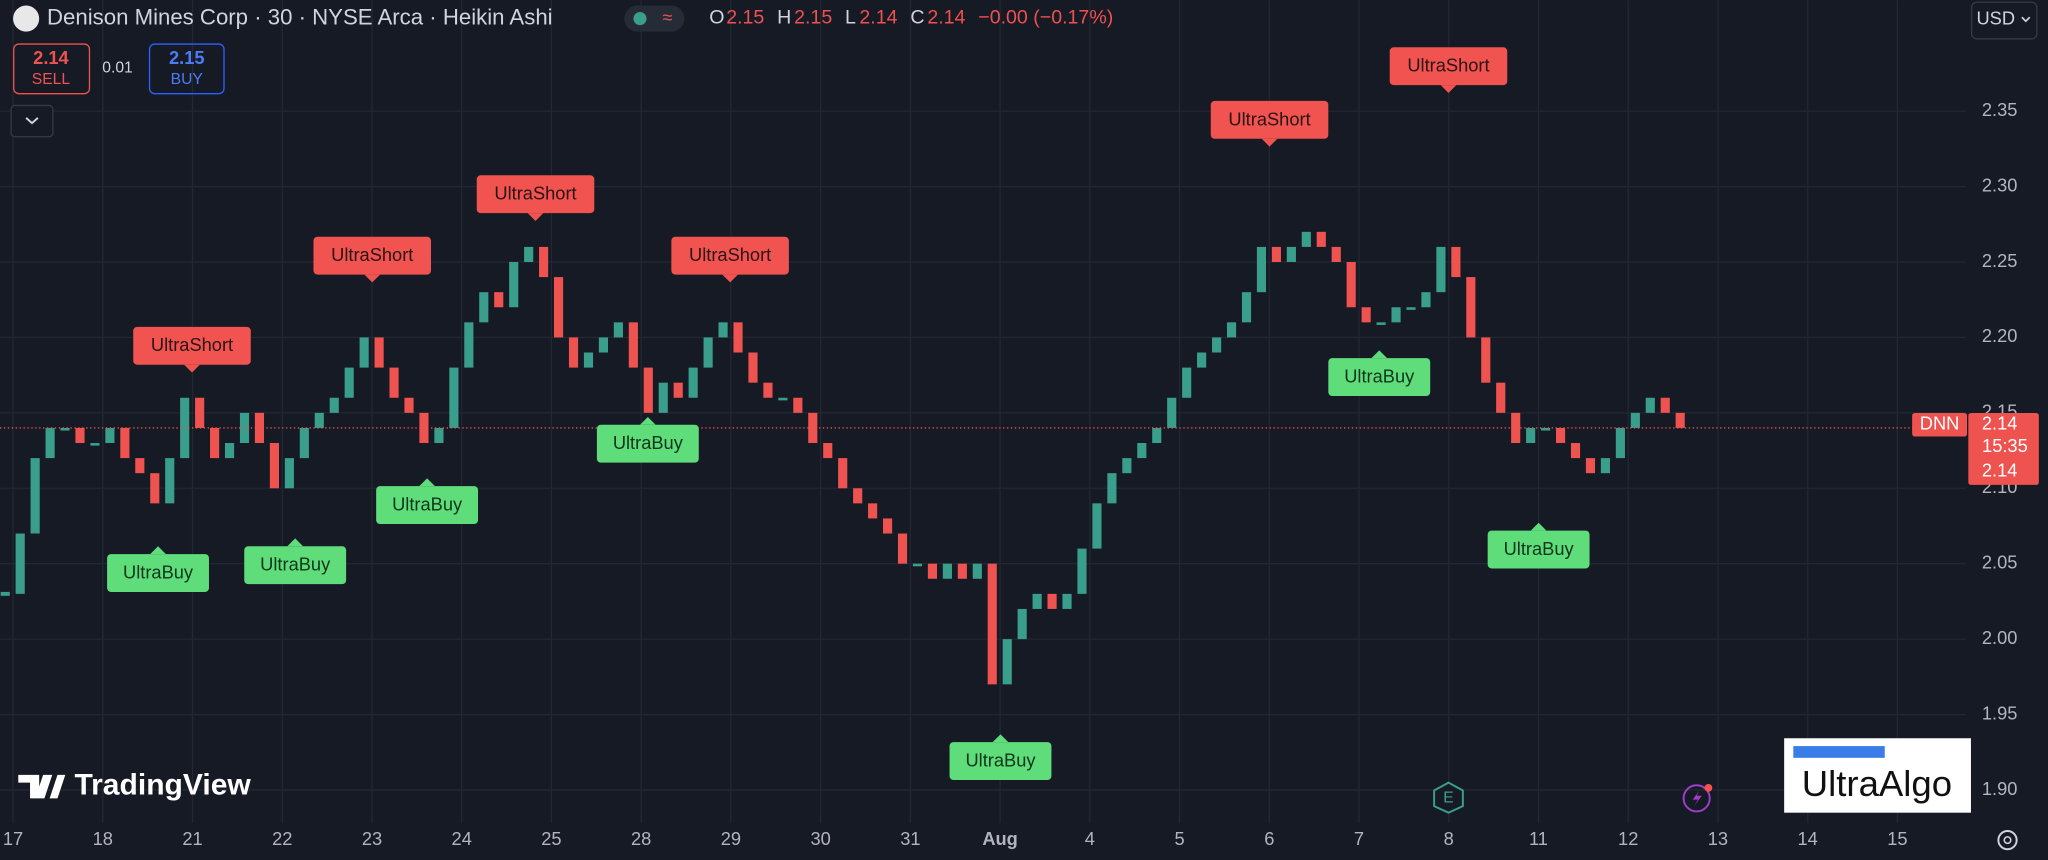 Image resolution: width=2048 pixels, height=860 pixels. I want to click on x-tick-label: 15, so click(1897, 838).